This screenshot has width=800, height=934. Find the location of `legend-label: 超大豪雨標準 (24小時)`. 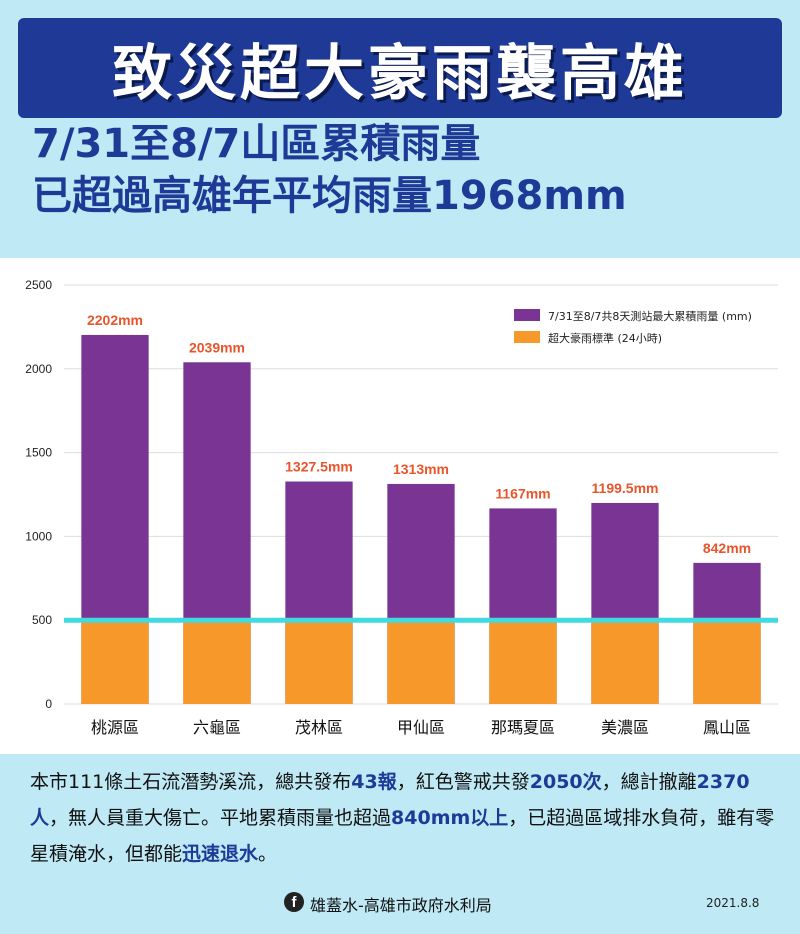

legend-label: 超大豪雨標準 (24小時) is located at coordinates (605, 338).